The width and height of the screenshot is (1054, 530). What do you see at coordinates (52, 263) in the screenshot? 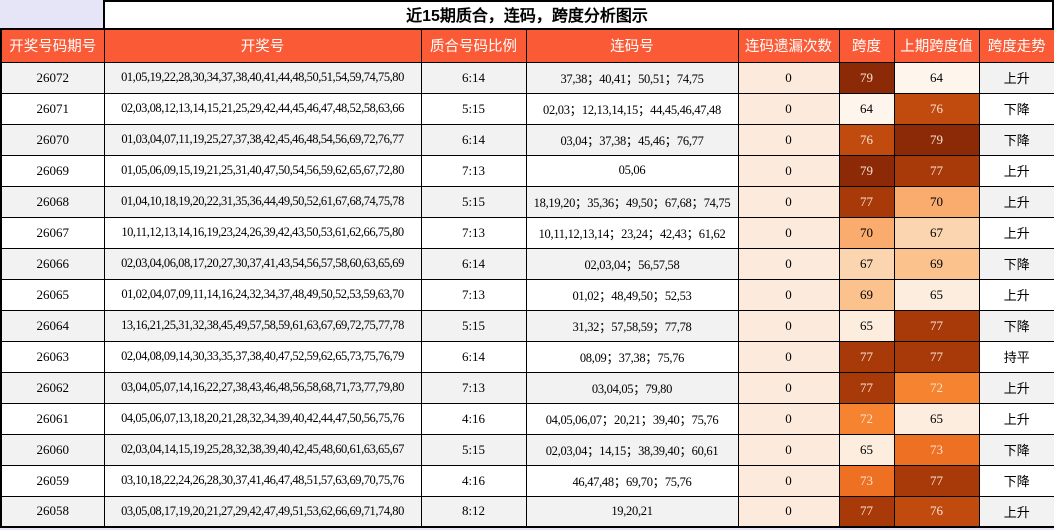
I see `period-cell: 26066` at bounding box center [52, 263].